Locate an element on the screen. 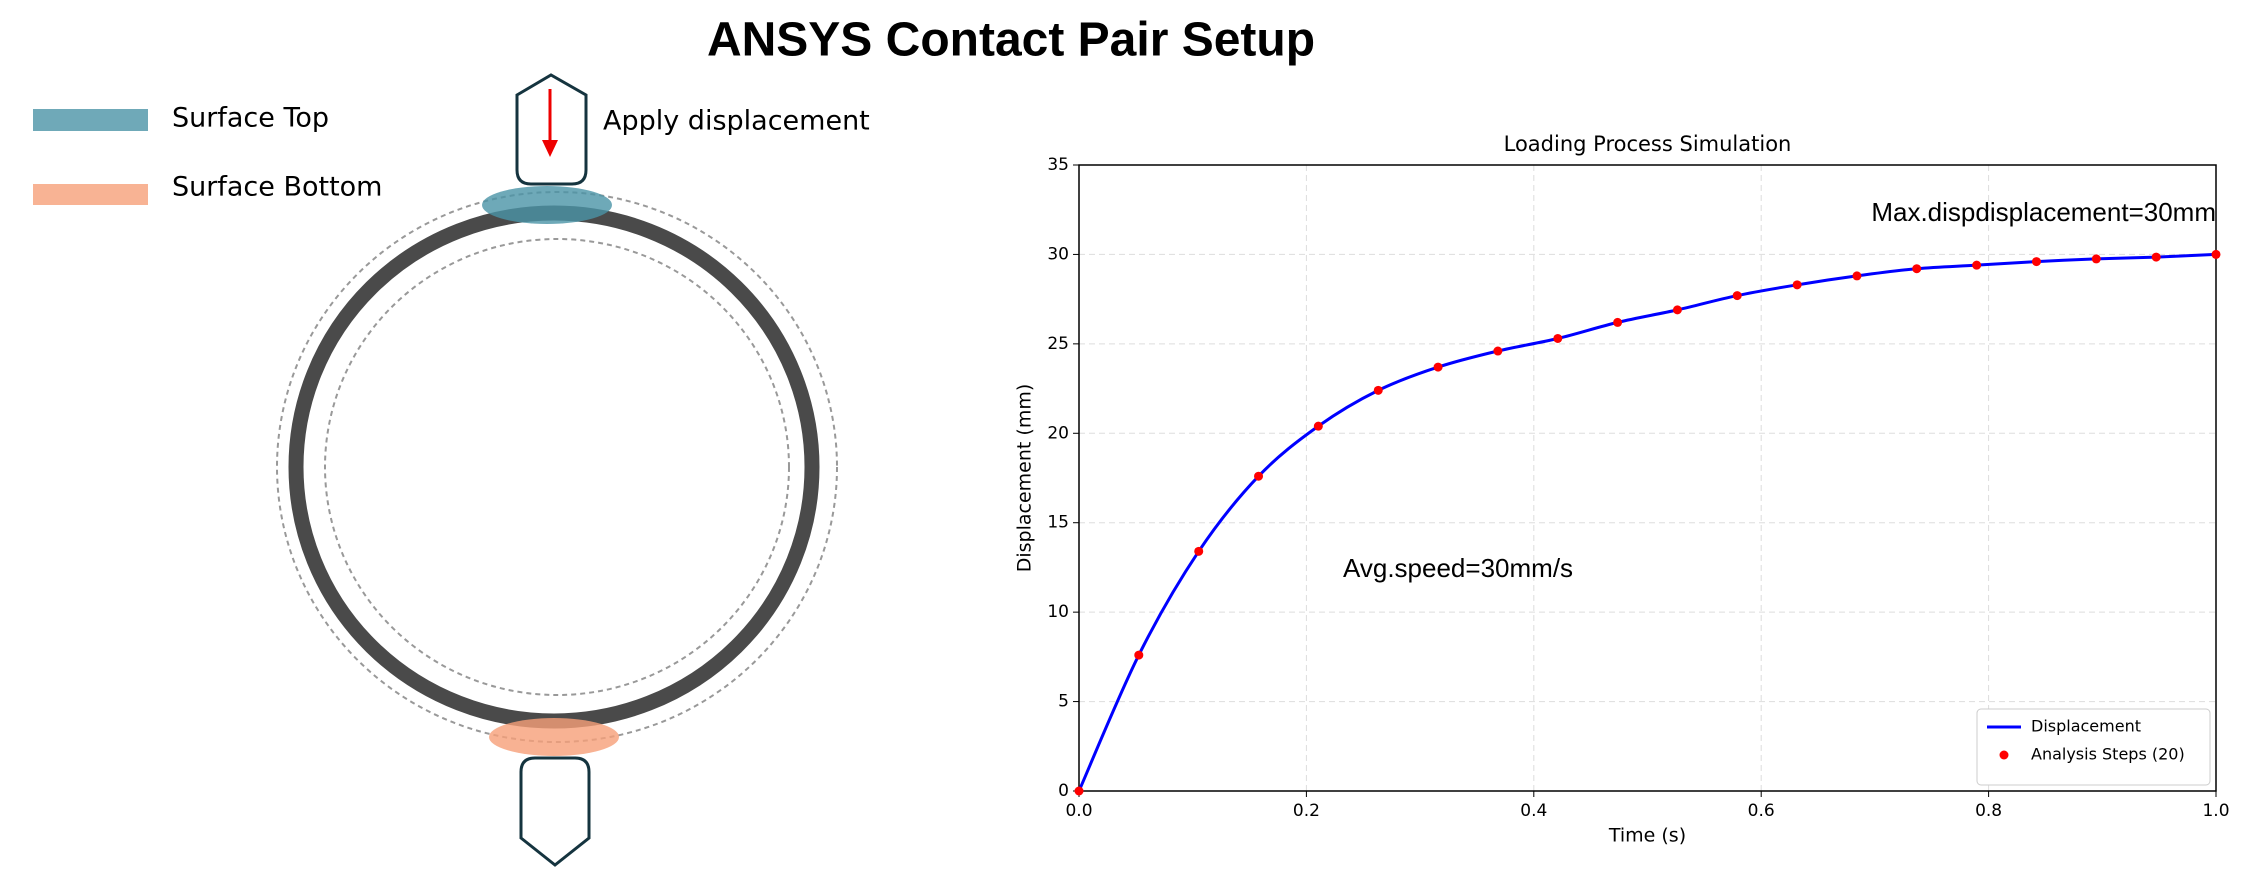 The height and width of the screenshot is (891, 2252). y-tick-label: 5 is located at coordinates (1063, 702).